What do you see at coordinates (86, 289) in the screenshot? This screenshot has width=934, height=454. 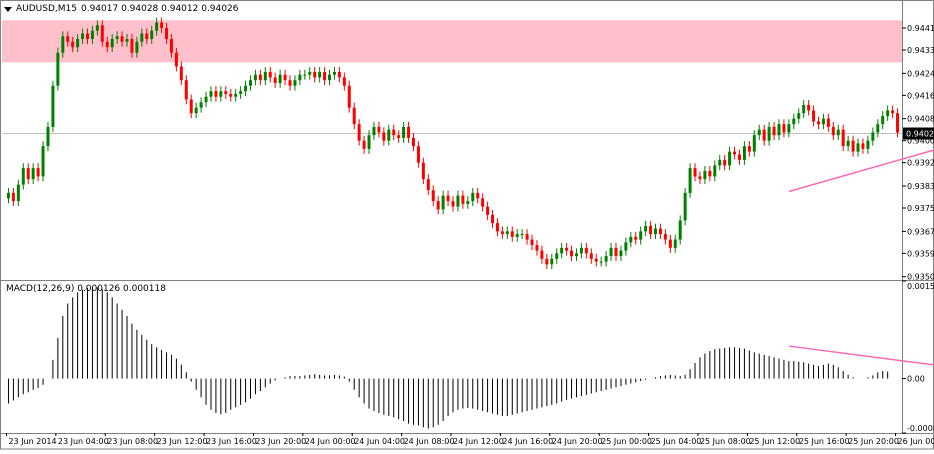 I see `macd-indicator-label: MACD(12,26,9) 0.000126 0.000118` at bounding box center [86, 289].